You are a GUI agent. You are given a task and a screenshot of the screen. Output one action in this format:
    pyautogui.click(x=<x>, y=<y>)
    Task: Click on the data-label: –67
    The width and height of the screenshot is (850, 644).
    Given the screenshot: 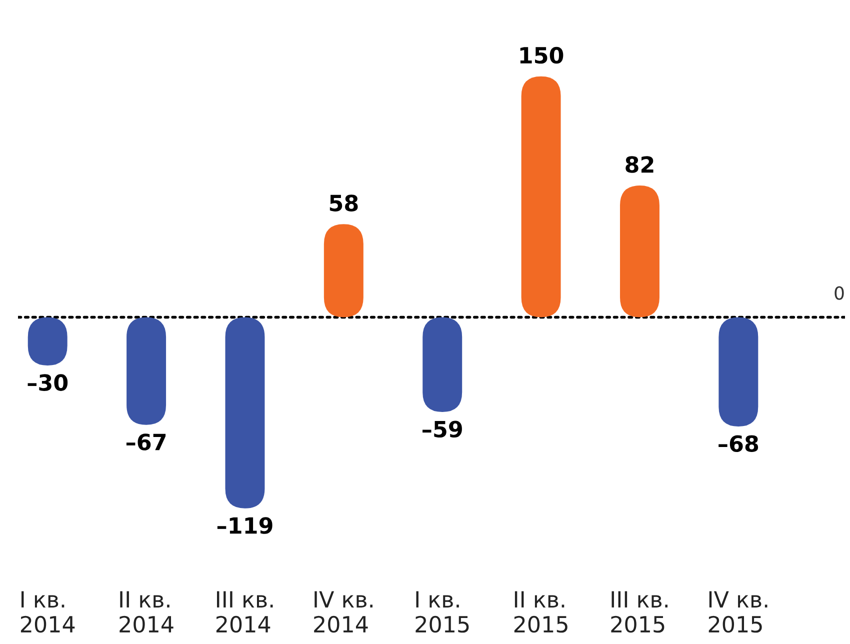 What is the action you would take?
    pyautogui.click(x=146, y=442)
    